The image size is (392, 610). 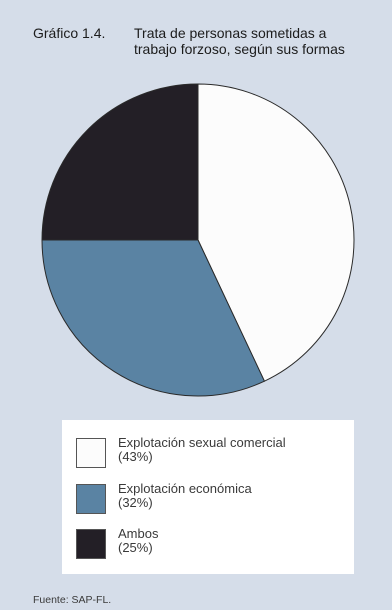 What do you see at coordinates (72, 600) in the screenshot?
I see `source-note: Fuente: SAP-FL.` at bounding box center [72, 600].